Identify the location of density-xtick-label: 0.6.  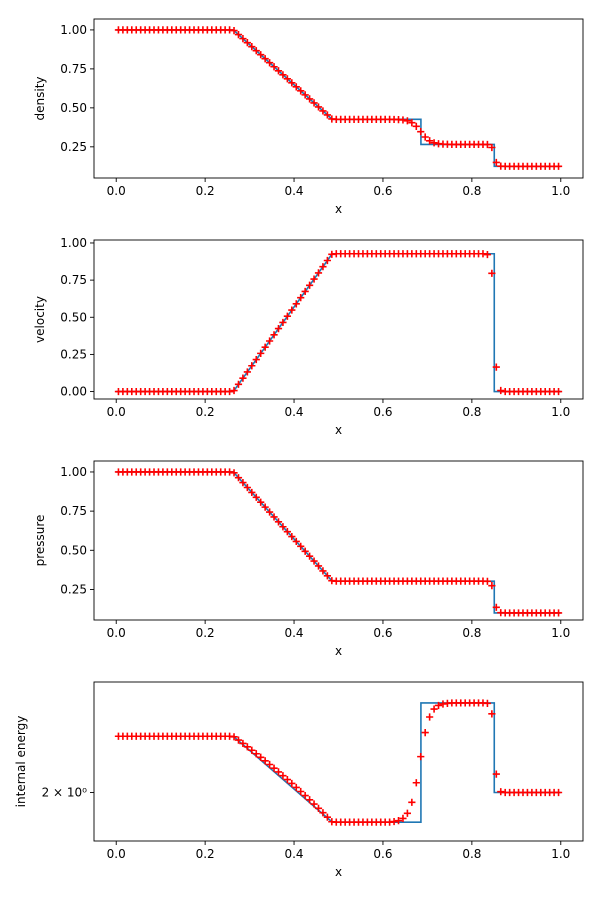
(382, 191).